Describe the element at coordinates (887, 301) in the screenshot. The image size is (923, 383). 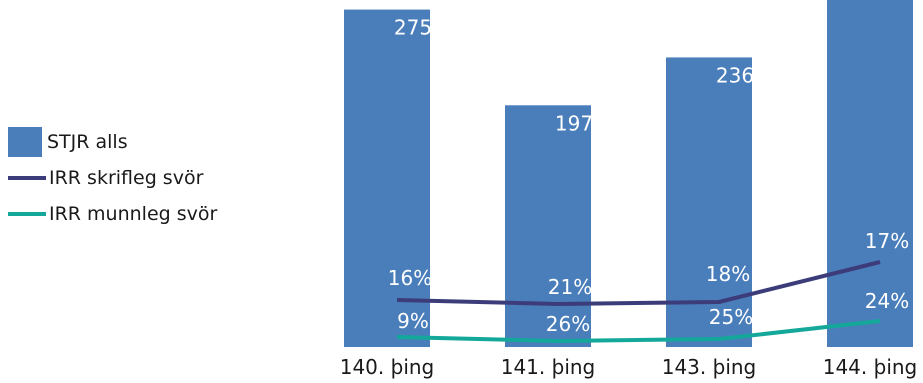
I see `label-irr-munnleg-4: 24%` at that location.